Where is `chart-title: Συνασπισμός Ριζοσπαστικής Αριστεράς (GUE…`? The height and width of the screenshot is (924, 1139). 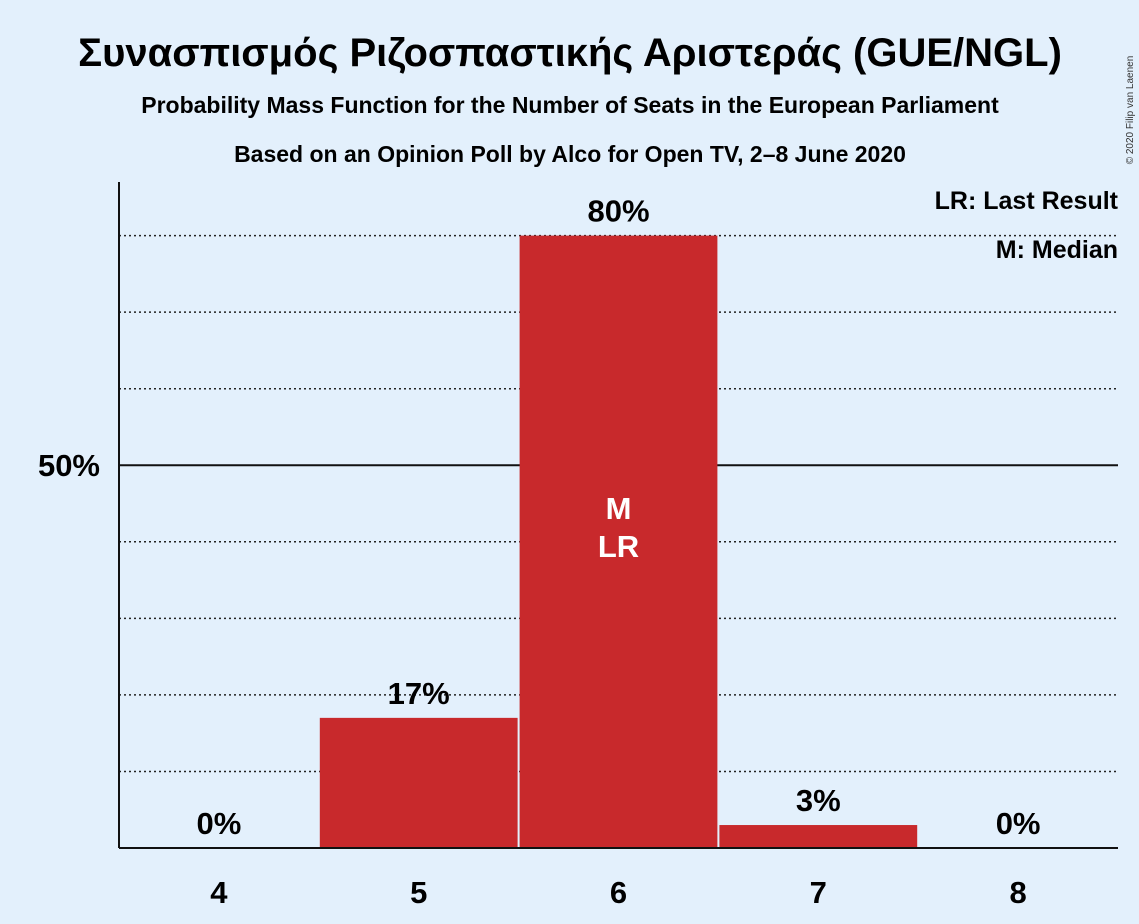 chart-title: Συνασπισμός Ριζοσπαστικής Αριστεράς (GUE… is located at coordinates (570, 53).